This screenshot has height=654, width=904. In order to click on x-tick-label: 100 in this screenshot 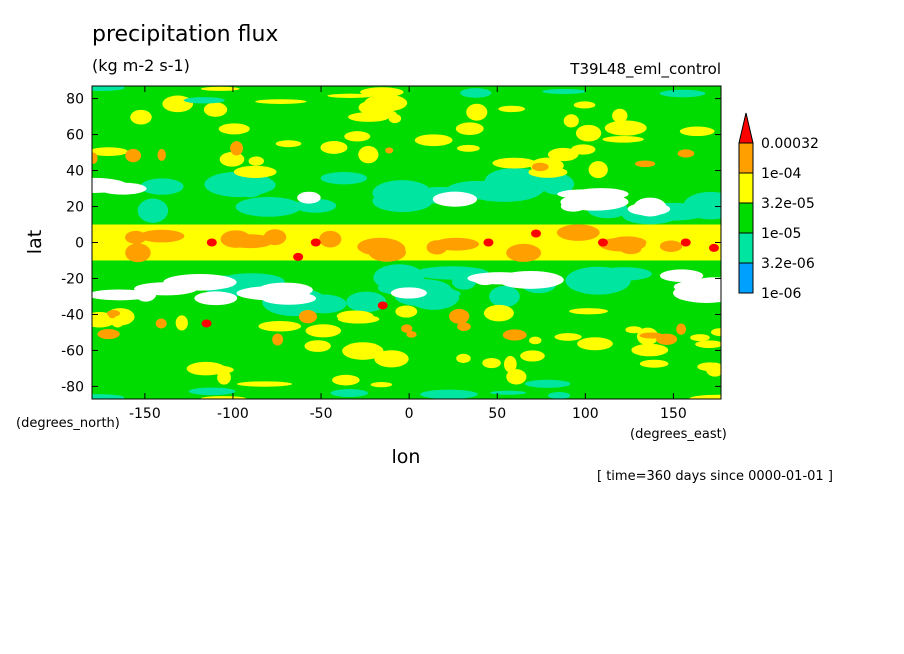, I will do `click(585, 414)`.